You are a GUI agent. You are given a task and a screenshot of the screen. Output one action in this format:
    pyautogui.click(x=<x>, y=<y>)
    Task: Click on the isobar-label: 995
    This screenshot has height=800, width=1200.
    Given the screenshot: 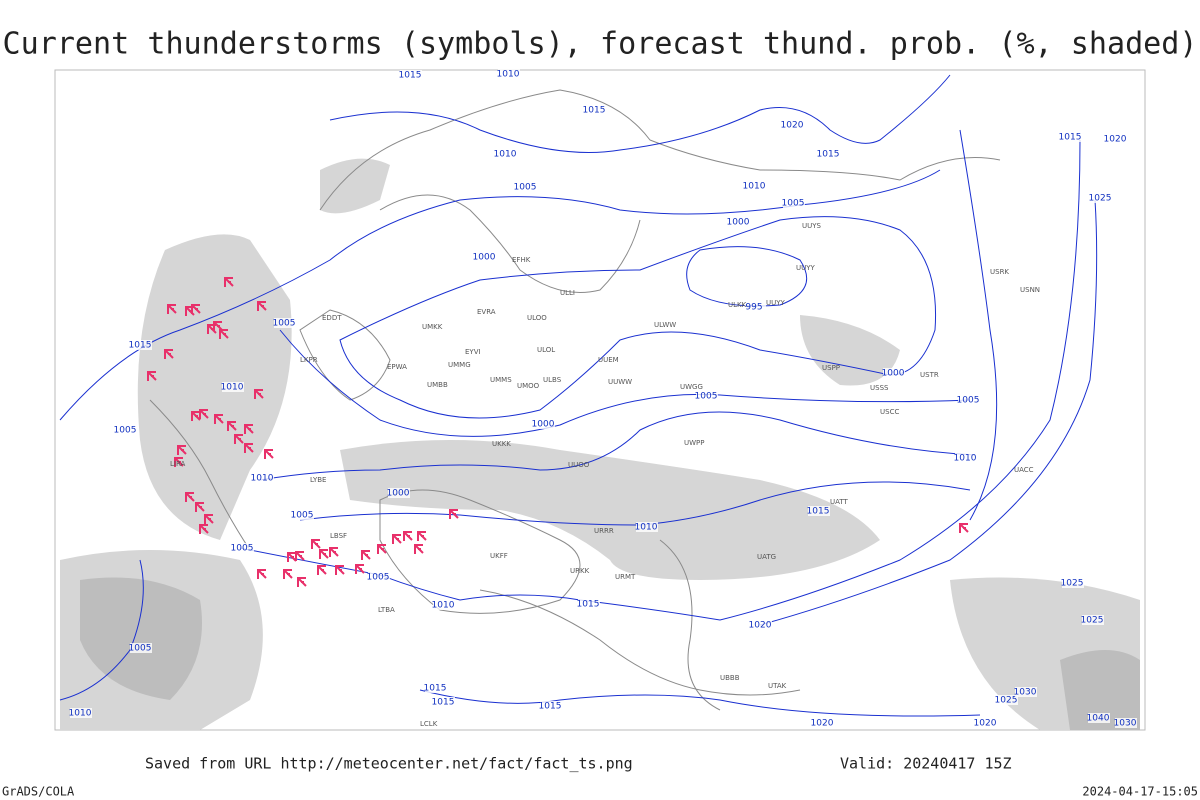 What is the action you would take?
    pyautogui.click(x=753, y=308)
    